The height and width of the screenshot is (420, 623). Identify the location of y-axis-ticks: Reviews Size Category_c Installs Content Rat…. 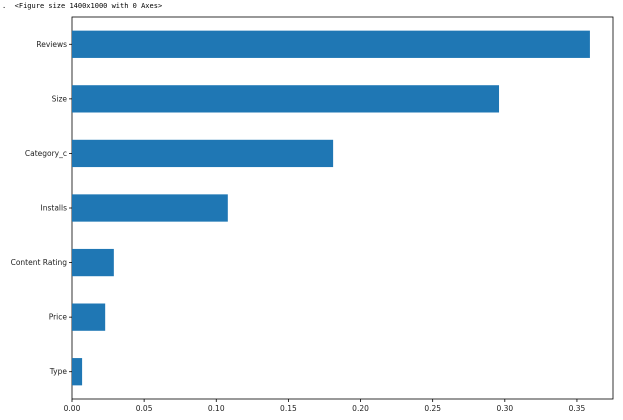
(41, 208).